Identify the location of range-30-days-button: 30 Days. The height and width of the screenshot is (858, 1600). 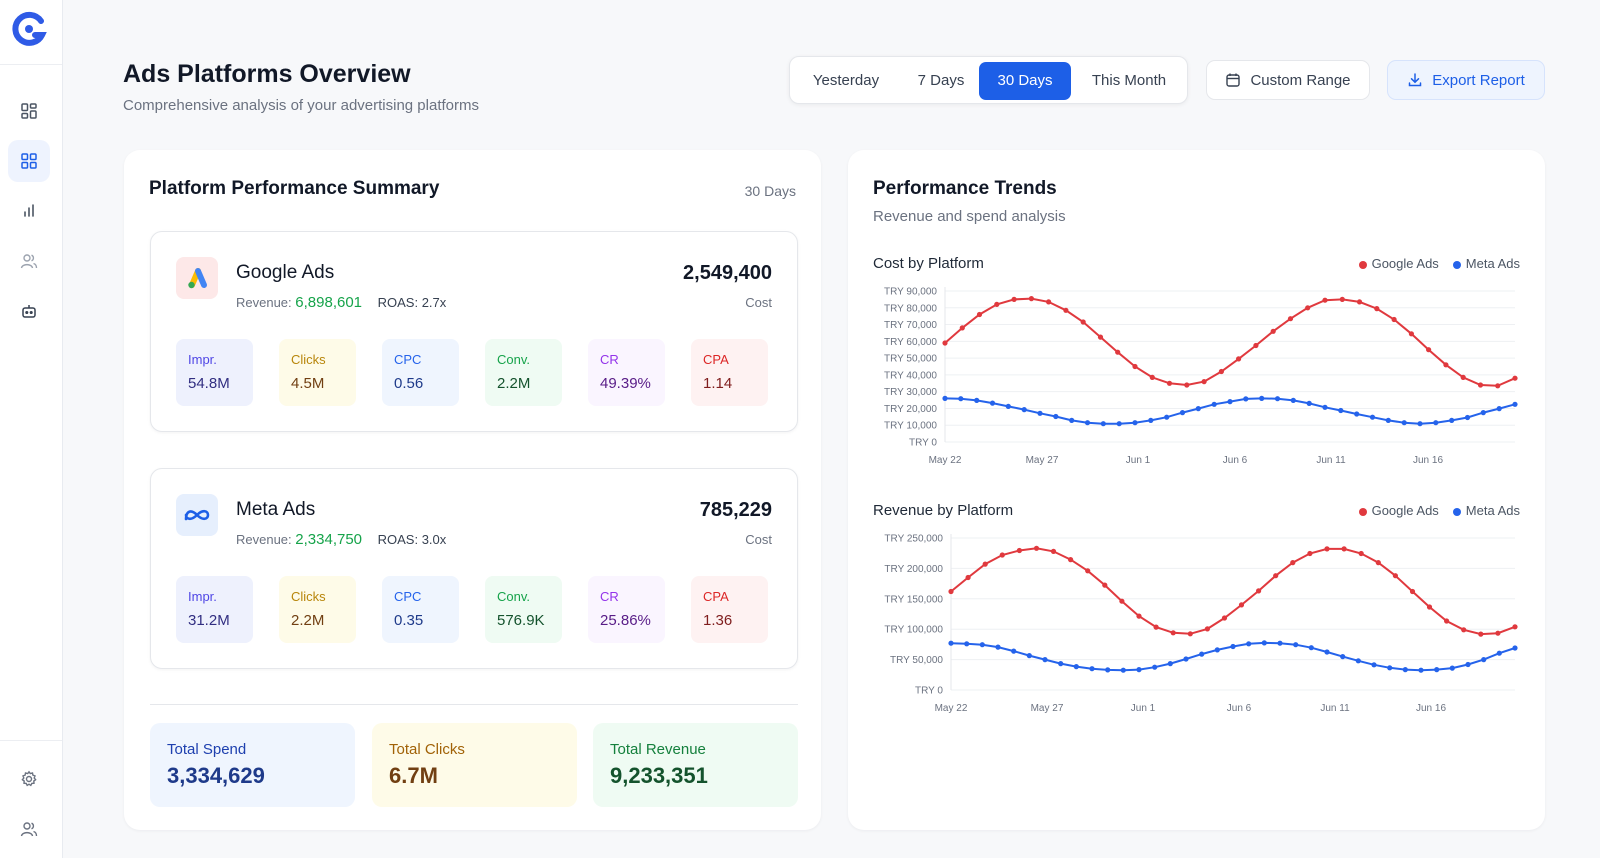
(1025, 81).